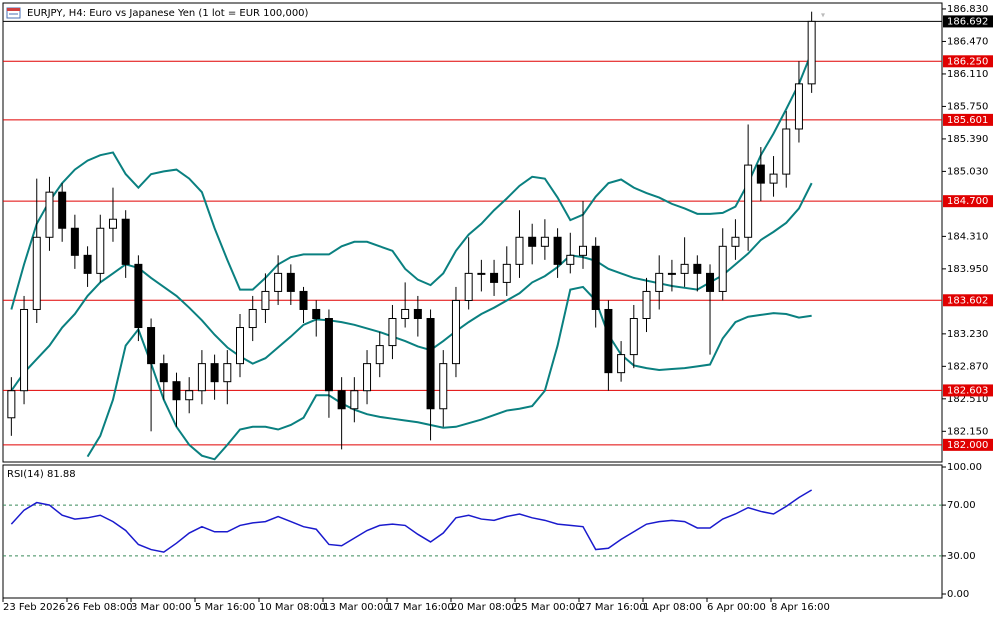 Image resolution: width=994 pixels, height=618 pixels. Describe the element at coordinates (548, 607) in the screenshot. I see `x-tick-label: 25 Mar 00:00` at that location.